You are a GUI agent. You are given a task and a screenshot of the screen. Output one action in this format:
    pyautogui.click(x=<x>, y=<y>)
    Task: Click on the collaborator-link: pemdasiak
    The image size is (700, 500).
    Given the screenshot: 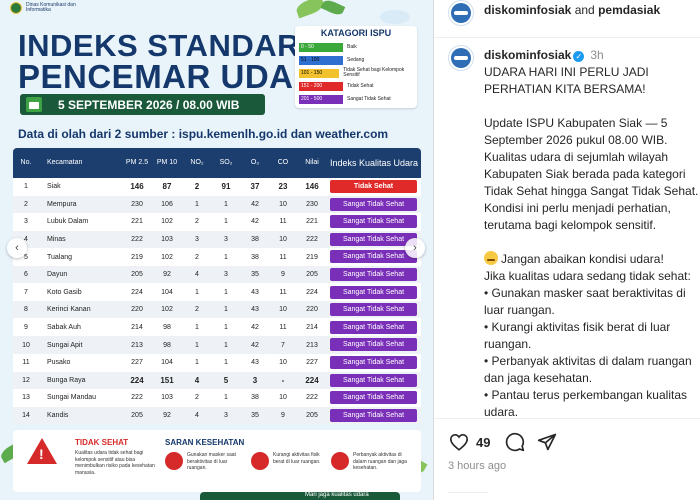 What is the action you would take?
    pyautogui.click(x=629, y=10)
    